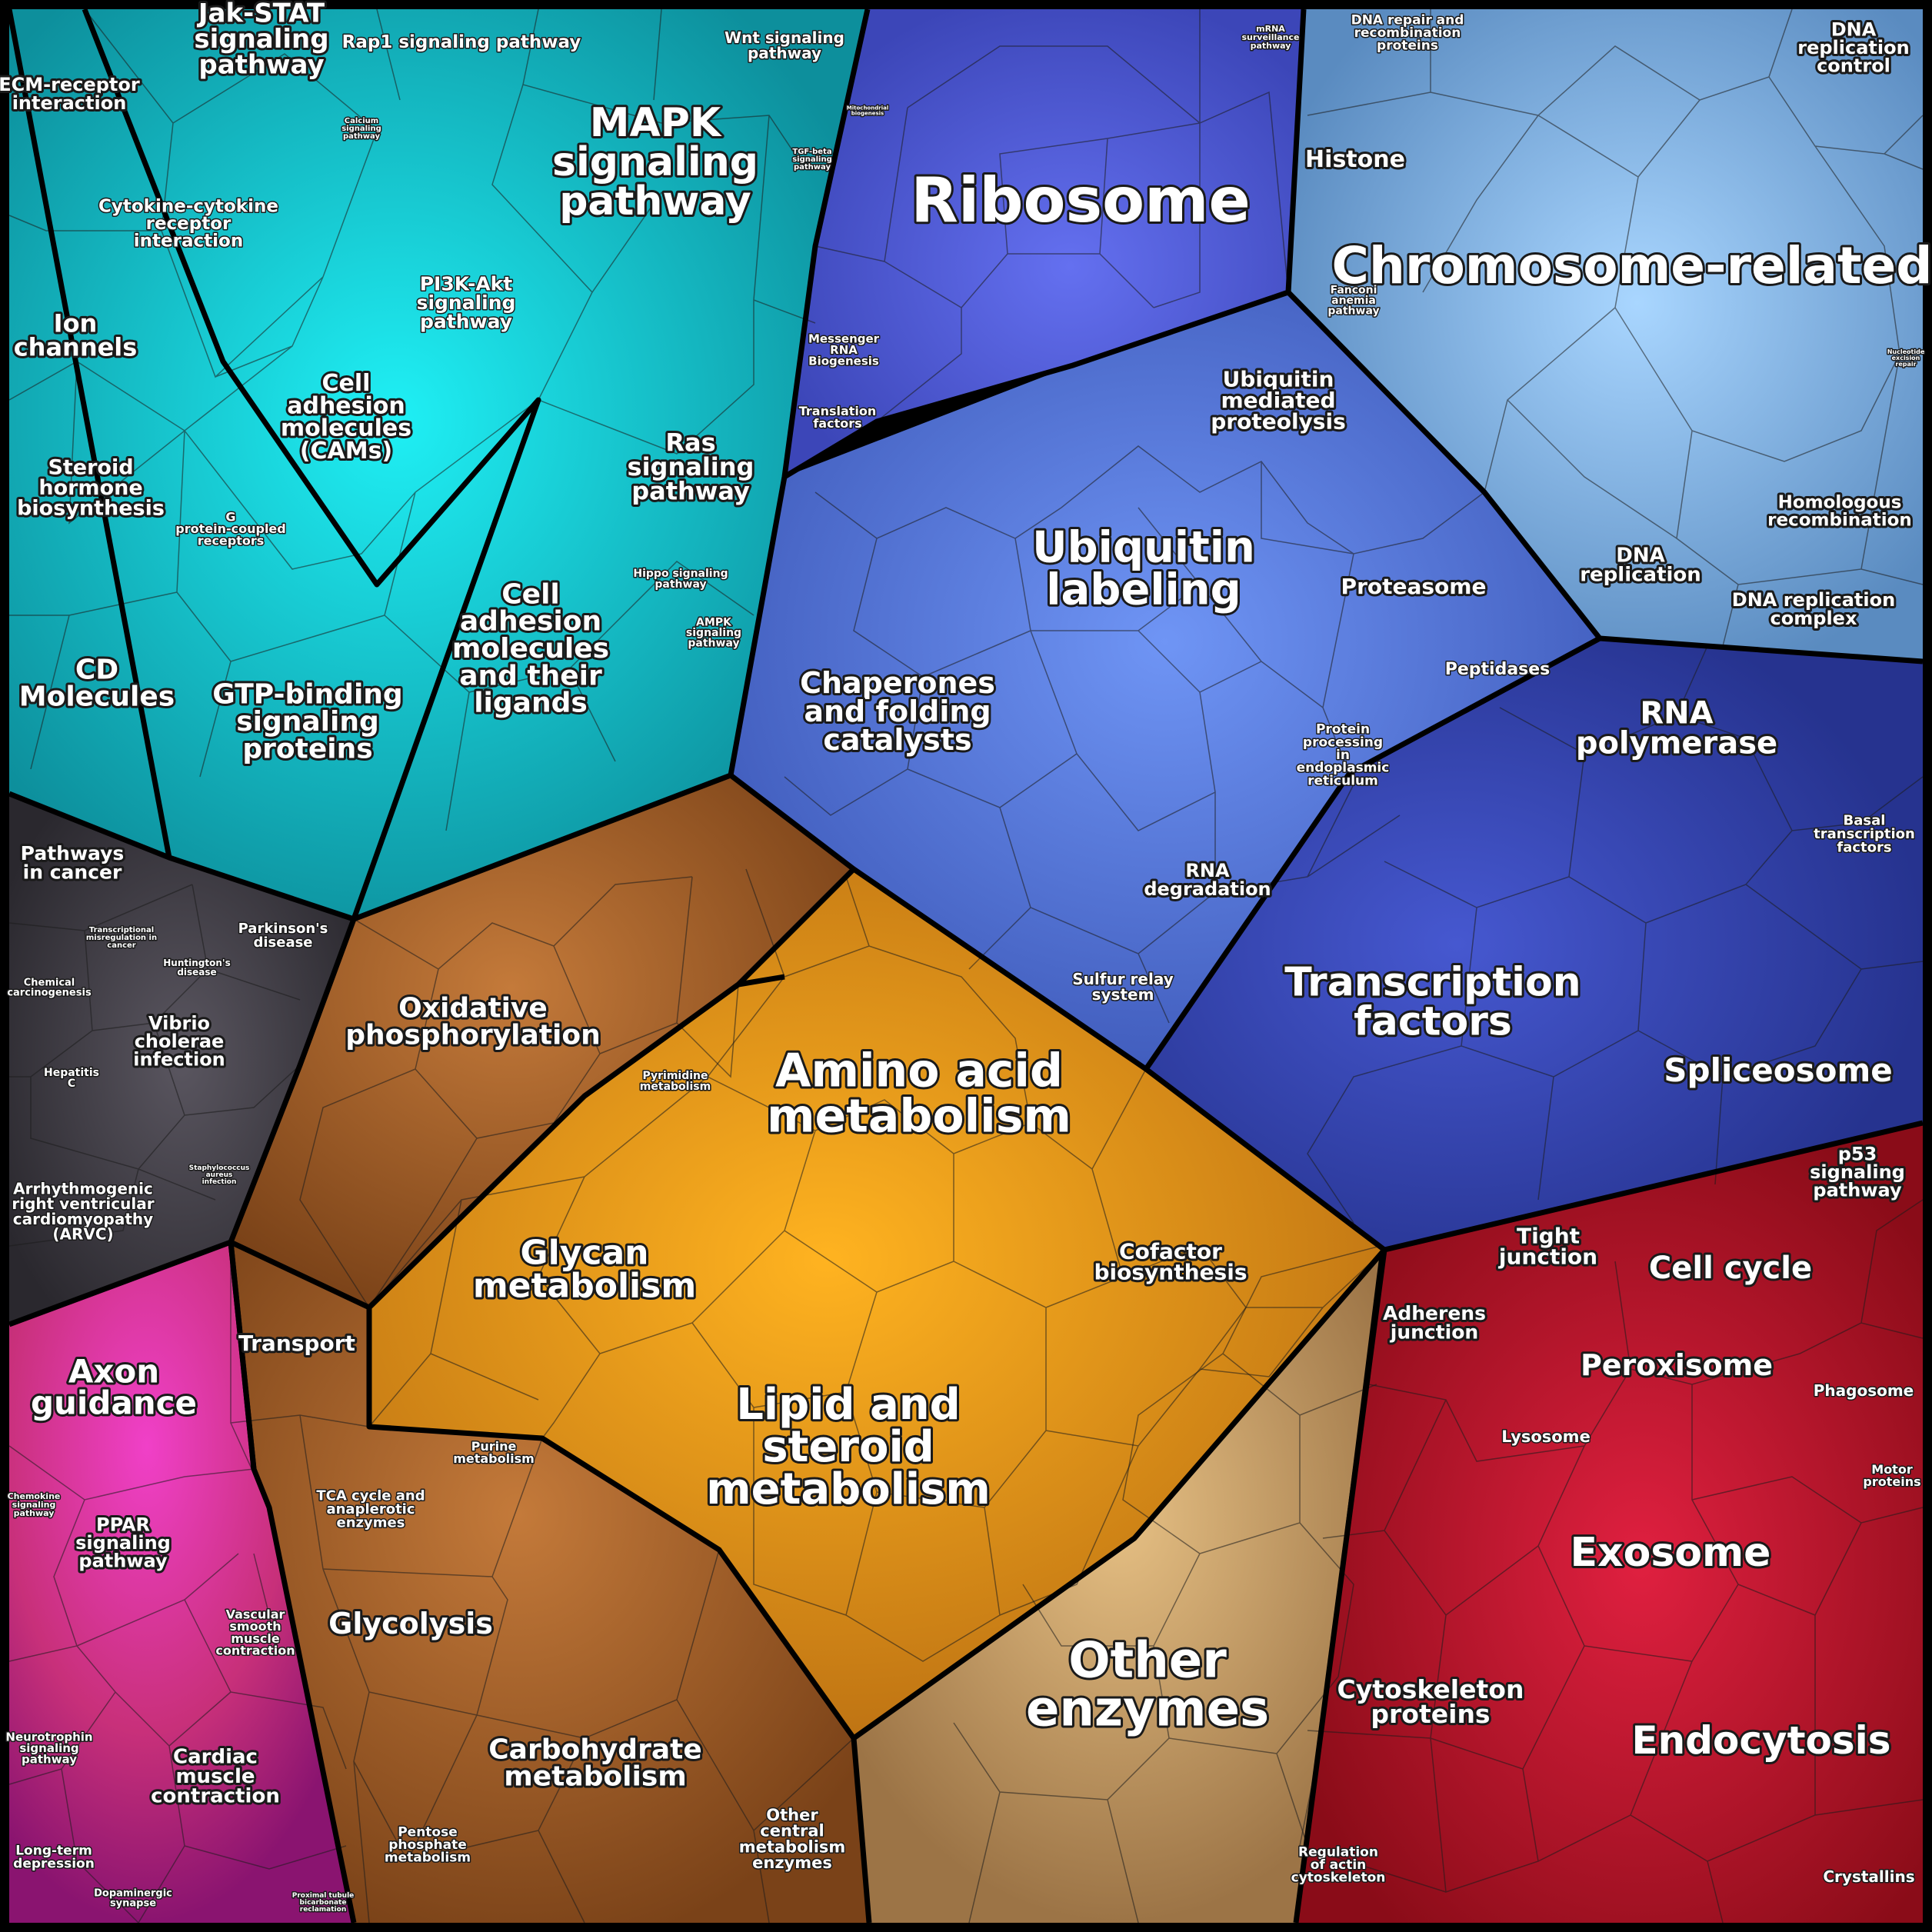 Image resolution: width=1932 pixels, height=1932 pixels. What do you see at coordinates (1414, 586) in the screenshot?
I see `label-proteasome: Proteasome` at bounding box center [1414, 586].